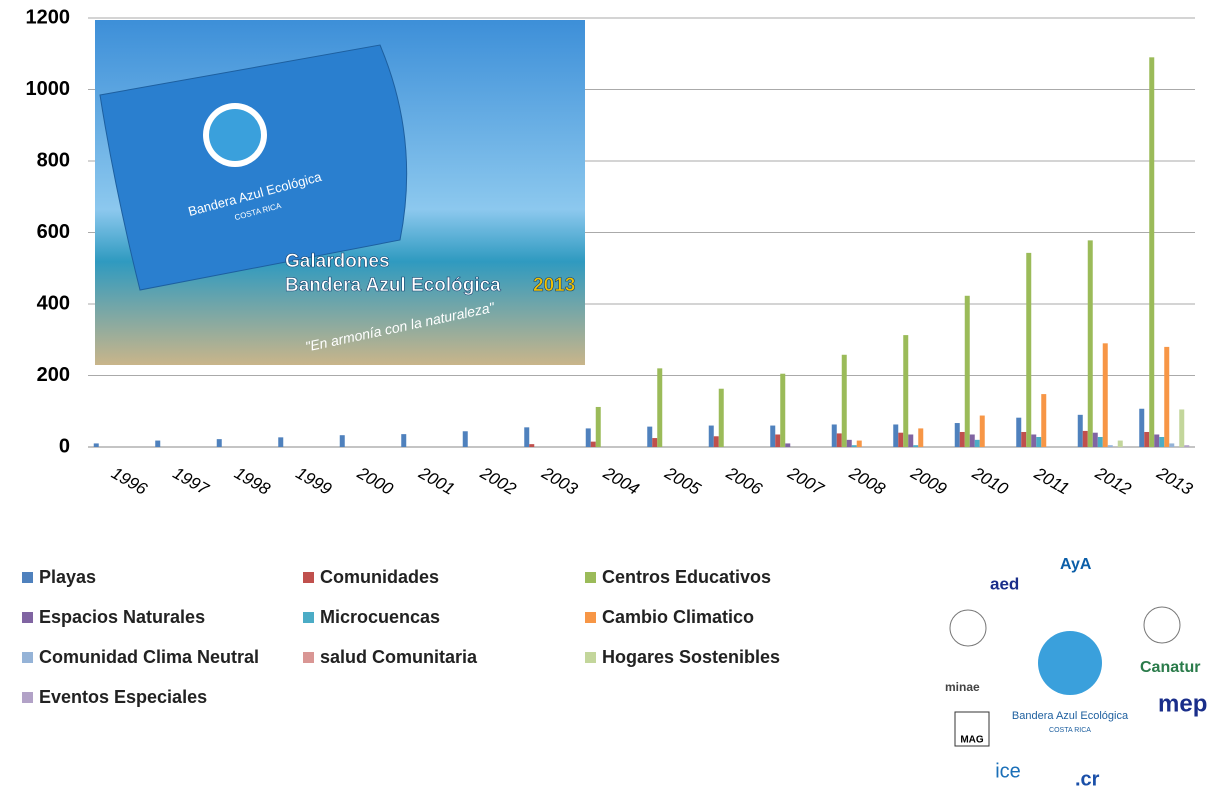  I want to click on logo-box, so click(972, 729).